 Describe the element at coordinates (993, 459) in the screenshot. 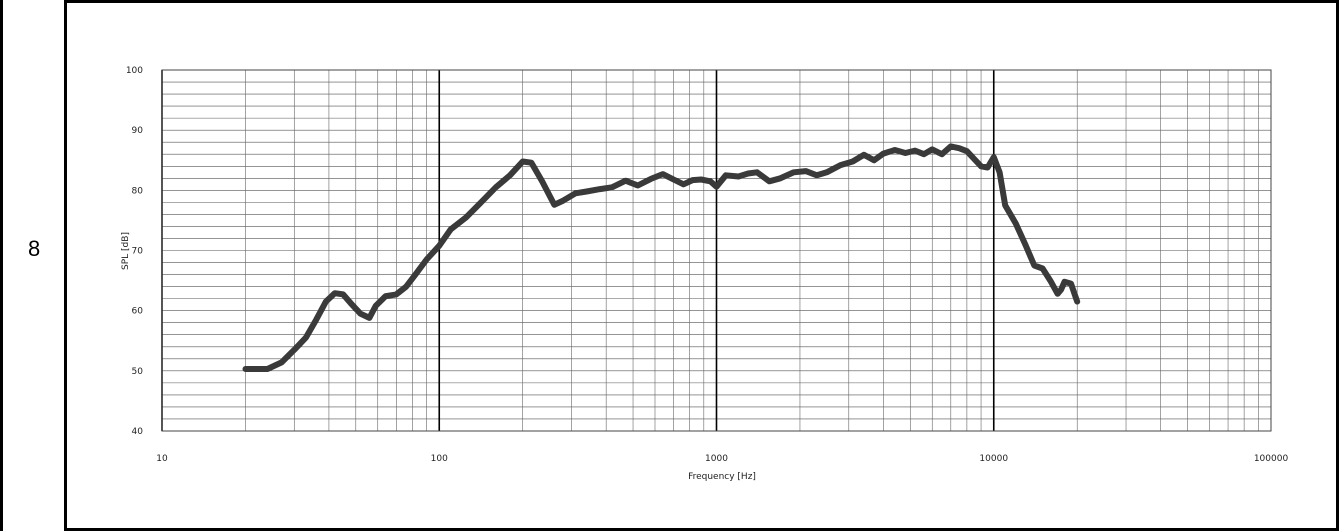

I see `x-tick-label: 10000` at that location.